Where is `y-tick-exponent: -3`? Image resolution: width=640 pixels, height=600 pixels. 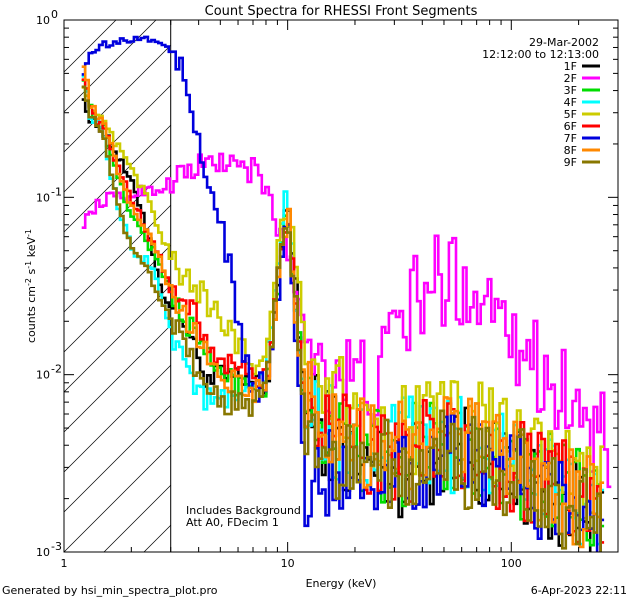 y-tick-exponent: -3 is located at coordinates (56, 546).